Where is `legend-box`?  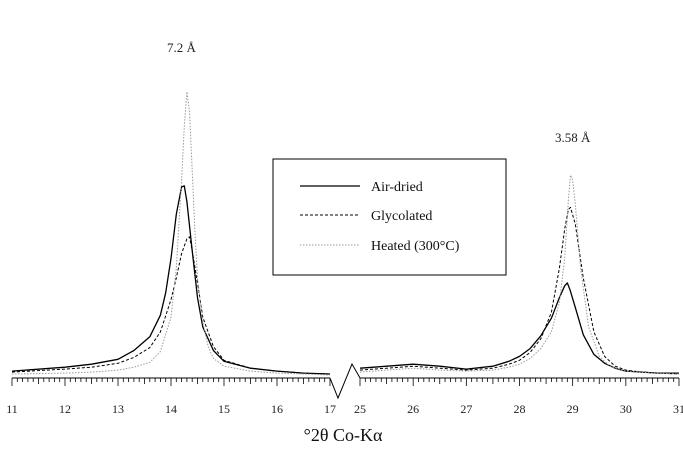
legend-box is located at coordinates (389, 217).